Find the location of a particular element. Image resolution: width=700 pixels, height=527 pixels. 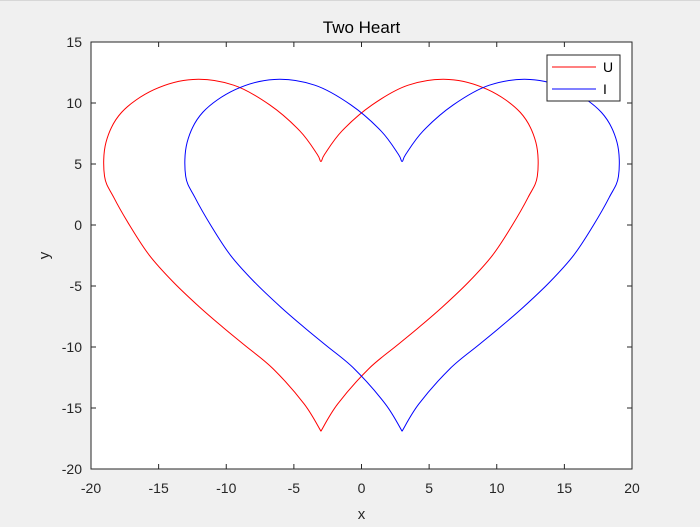

y-axis-label: y is located at coordinates (44, 255).